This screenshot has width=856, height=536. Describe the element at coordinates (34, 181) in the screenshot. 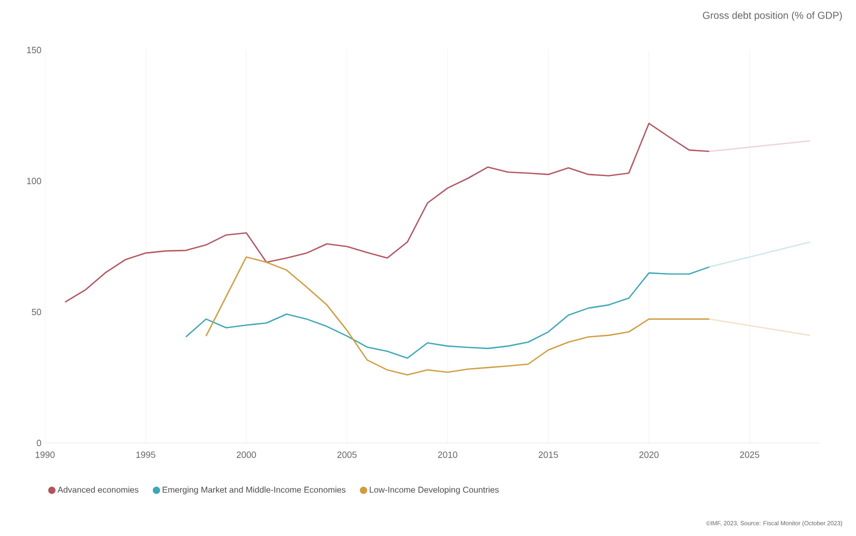

I see `y-tick-label: 100` at that location.